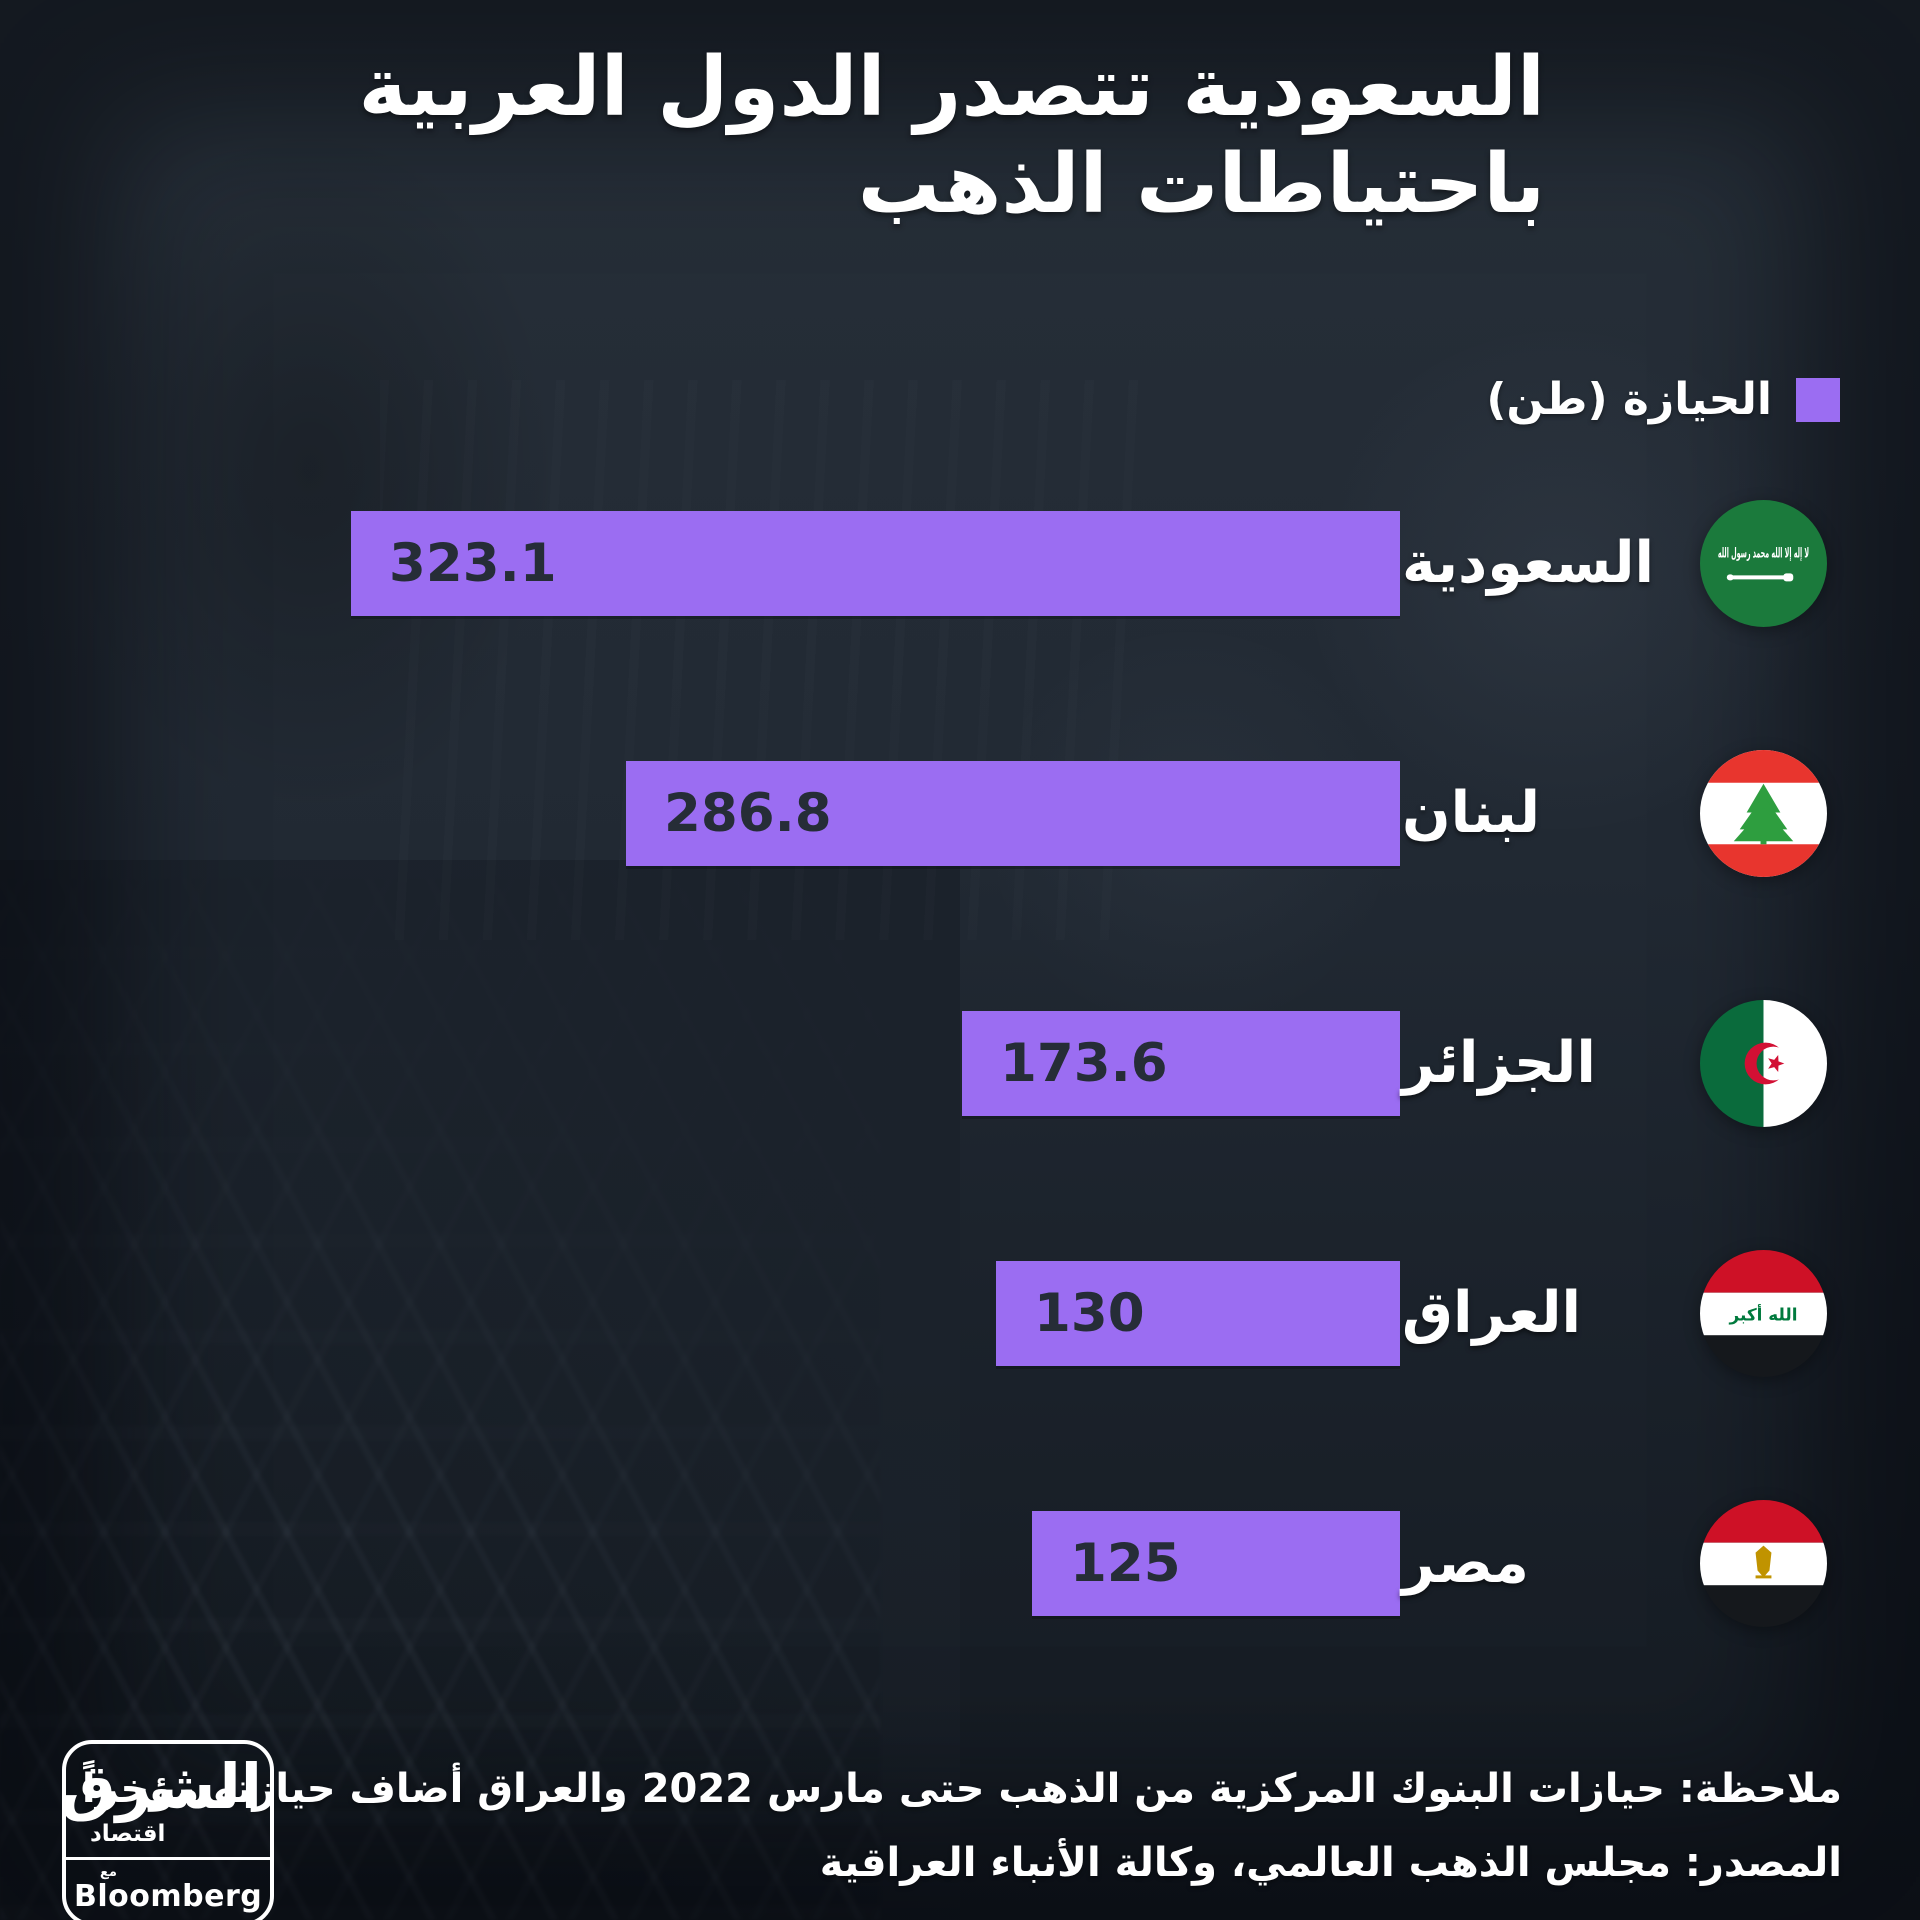 The width and height of the screenshot is (1920, 1920). Describe the element at coordinates (1763, 554) in the screenshot. I see `svg-text: لا إله إلا الله محمد رسول الله` at that location.